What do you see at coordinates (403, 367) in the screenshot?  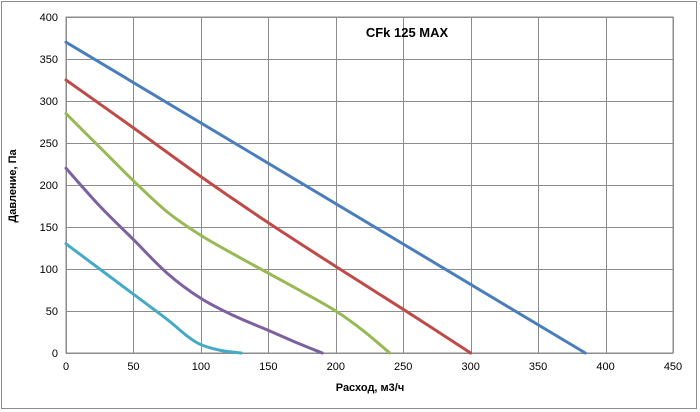 I see `x-tick-label: 250` at bounding box center [403, 367].